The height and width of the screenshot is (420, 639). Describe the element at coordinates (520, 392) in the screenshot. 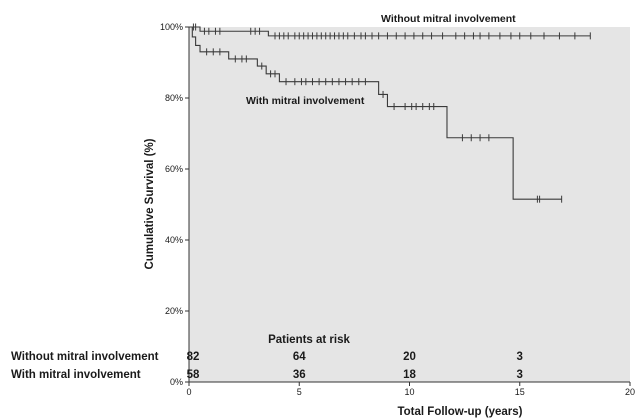

I see `x-tick-label: 15` at that location.